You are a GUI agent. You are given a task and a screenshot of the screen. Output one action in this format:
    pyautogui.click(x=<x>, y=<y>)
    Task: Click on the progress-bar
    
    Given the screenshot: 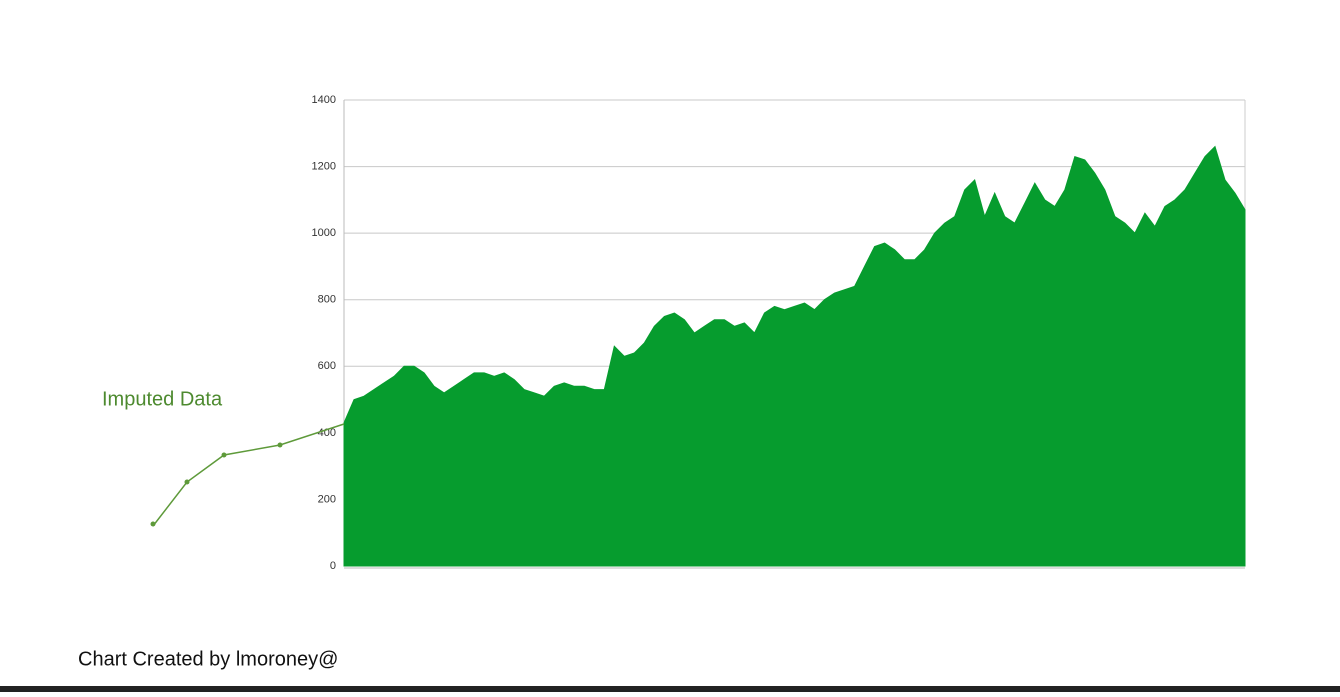 What is the action you would take?
    pyautogui.click(x=670, y=689)
    